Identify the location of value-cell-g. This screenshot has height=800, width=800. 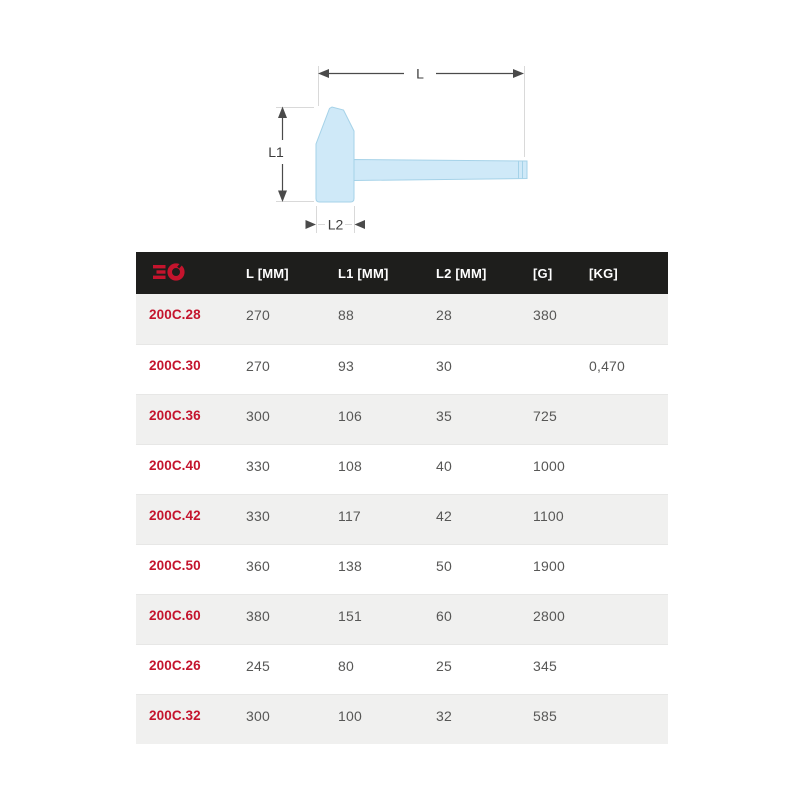
(561, 369).